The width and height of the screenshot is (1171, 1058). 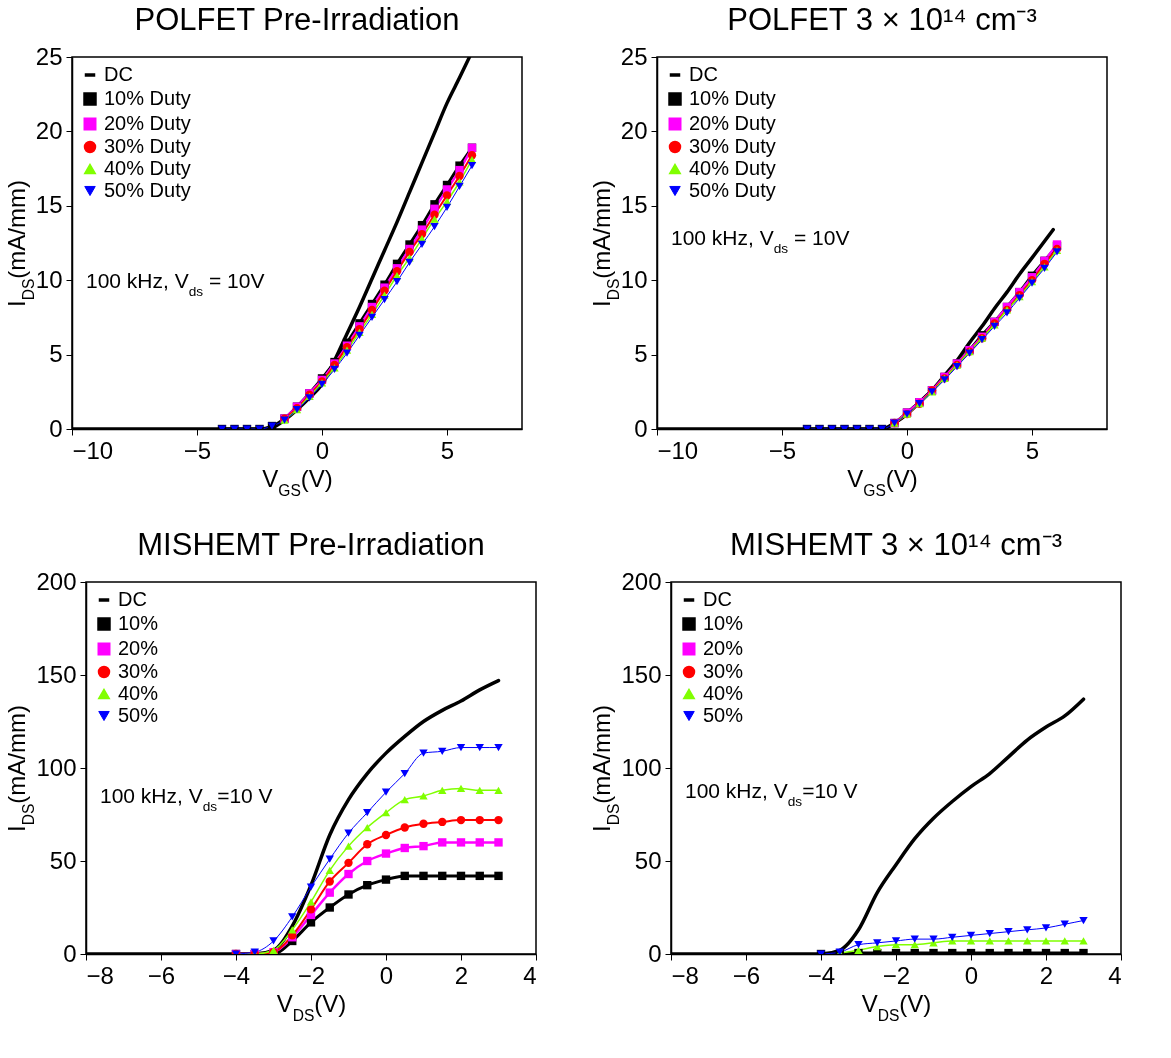 I want to click on chart-title: POLFET 3 × 10¹⁴ cm⁻³, so click(x=882, y=19).